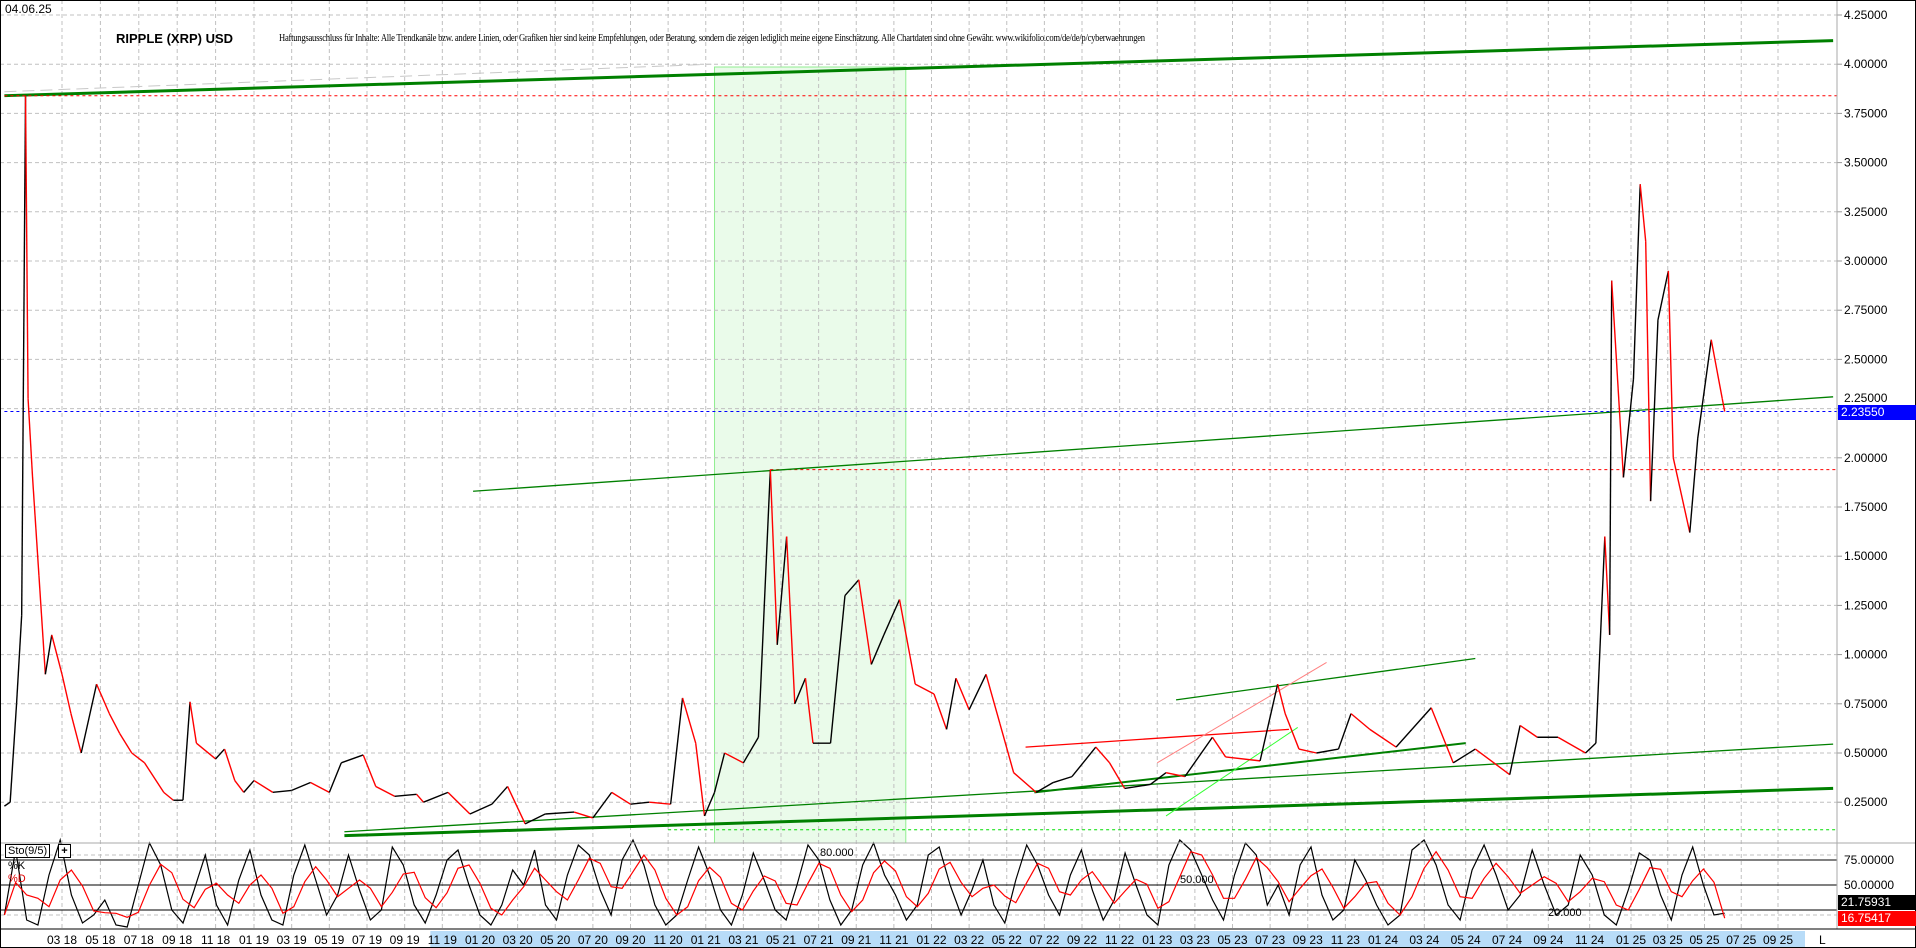  What do you see at coordinates (1157, 738) in the screenshot?
I see `red-trend-line` at bounding box center [1157, 738].